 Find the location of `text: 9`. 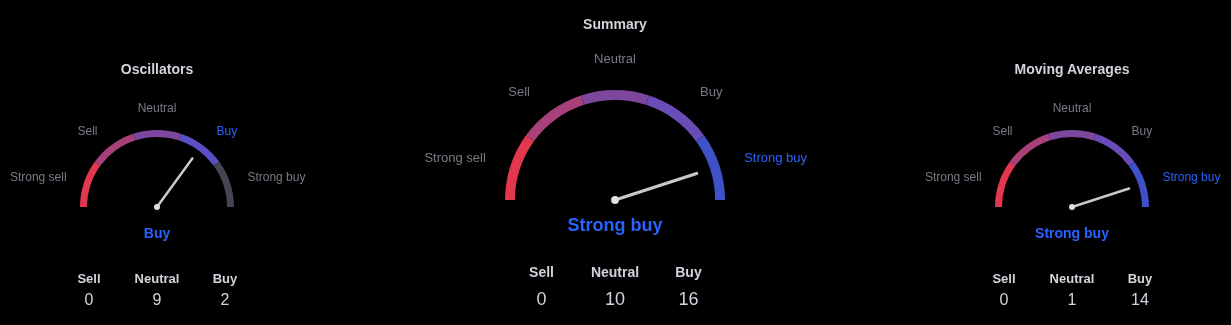

text: 9 is located at coordinates (157, 300).